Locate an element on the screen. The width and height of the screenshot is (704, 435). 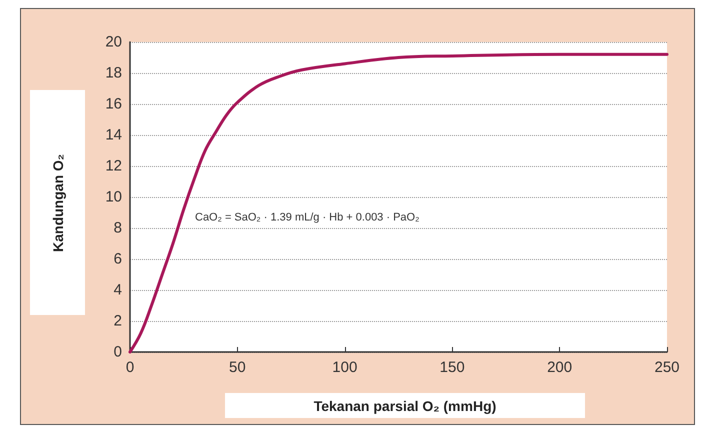
x-tick-label: 150 is located at coordinates (452, 367).